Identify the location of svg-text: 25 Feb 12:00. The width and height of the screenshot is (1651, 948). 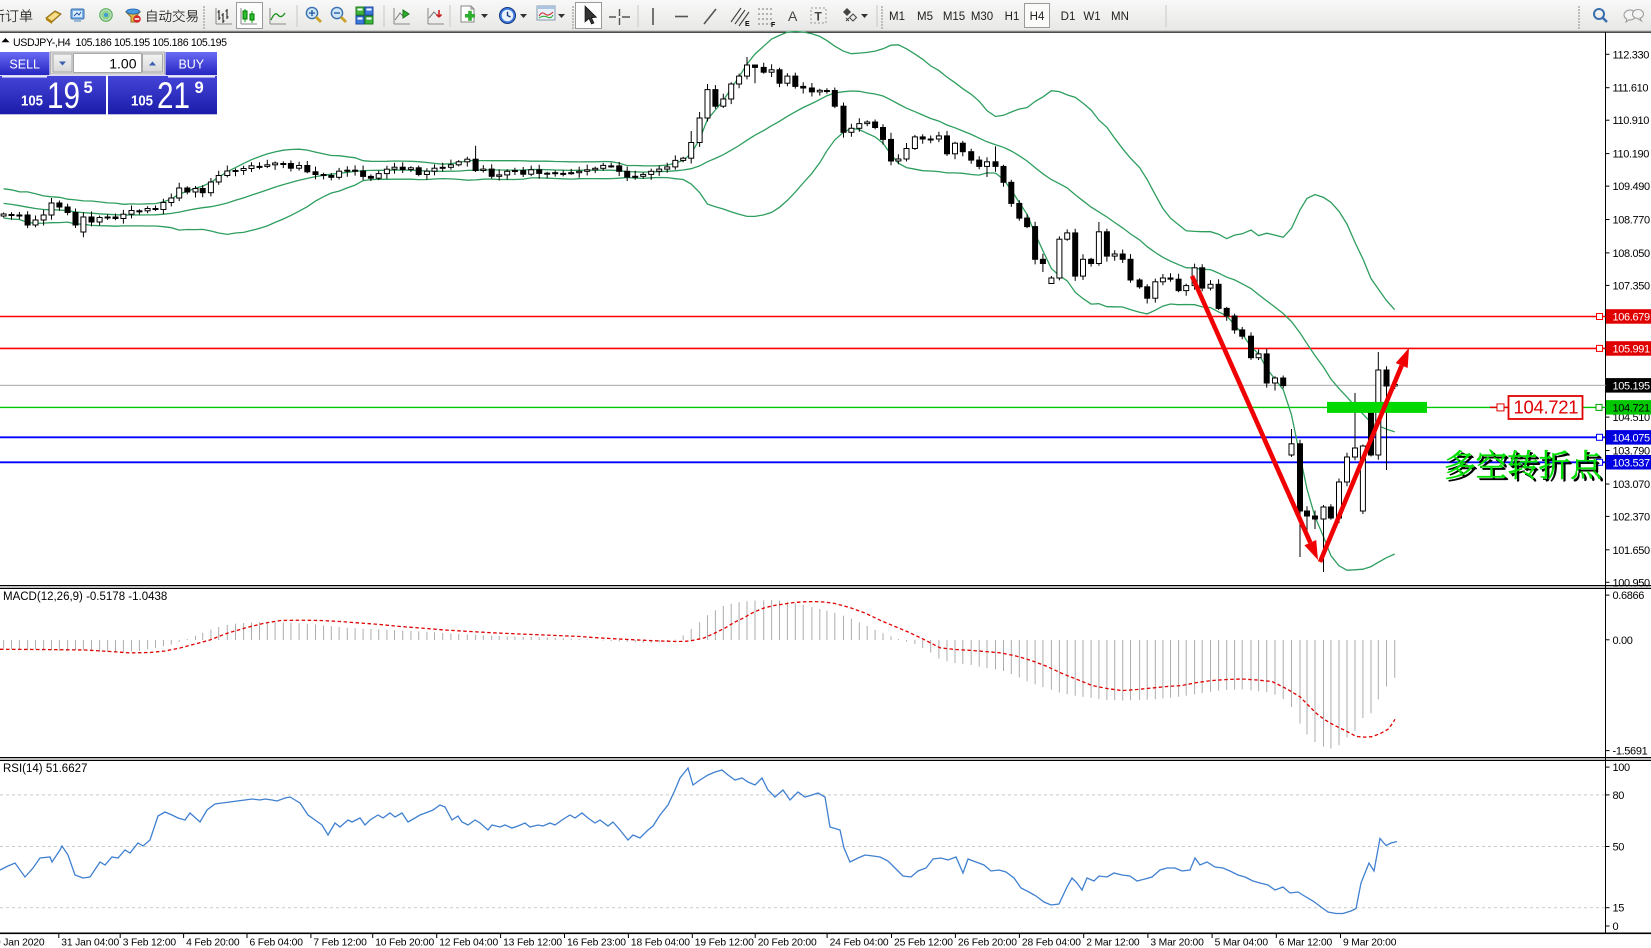
(923, 943).